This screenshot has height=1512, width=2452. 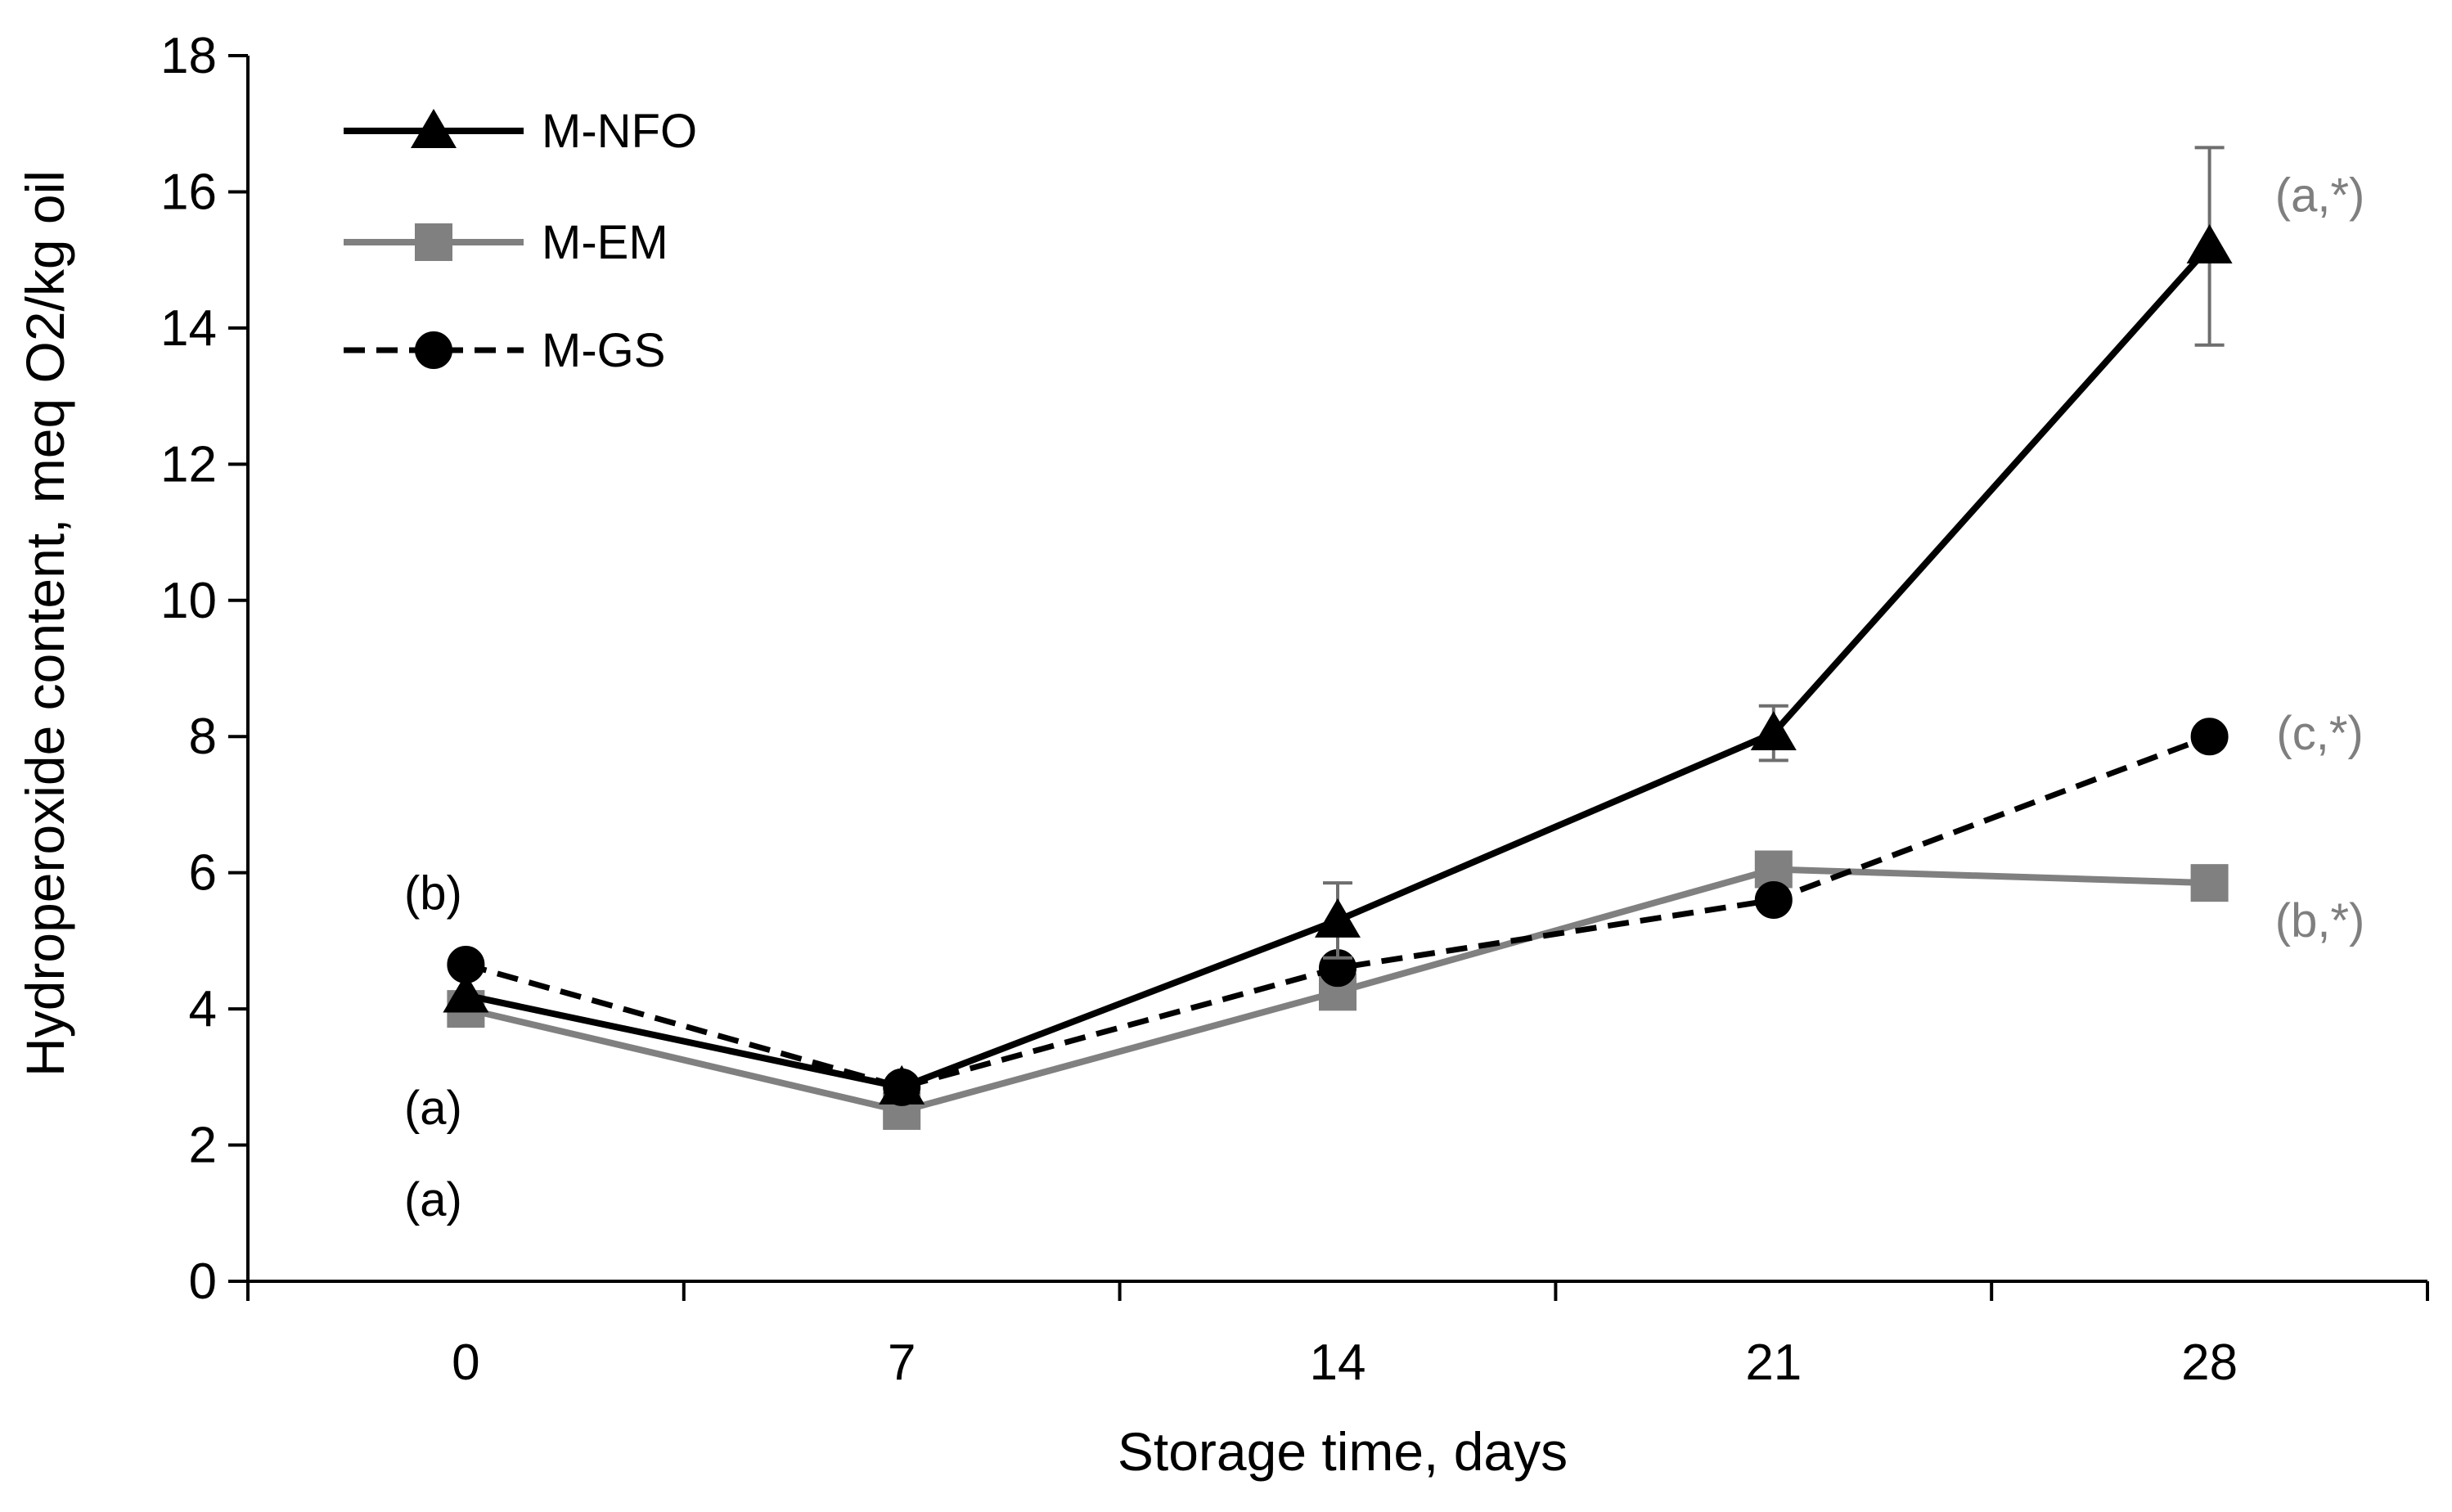 I want to click on y-tick-label: 8, so click(x=203, y=737).